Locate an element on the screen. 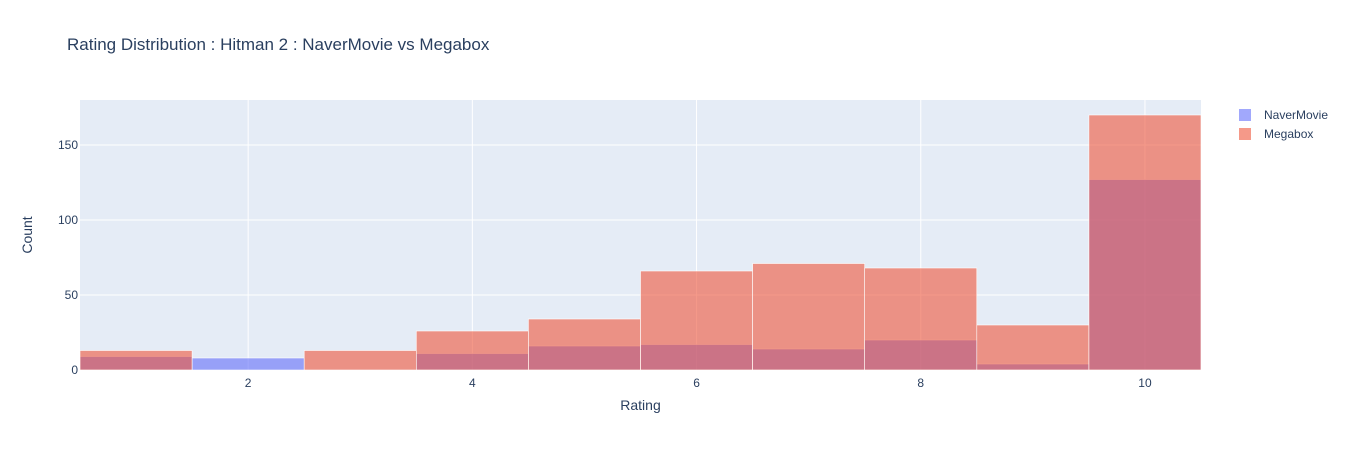  x-tick-label: 2 is located at coordinates (248, 383).